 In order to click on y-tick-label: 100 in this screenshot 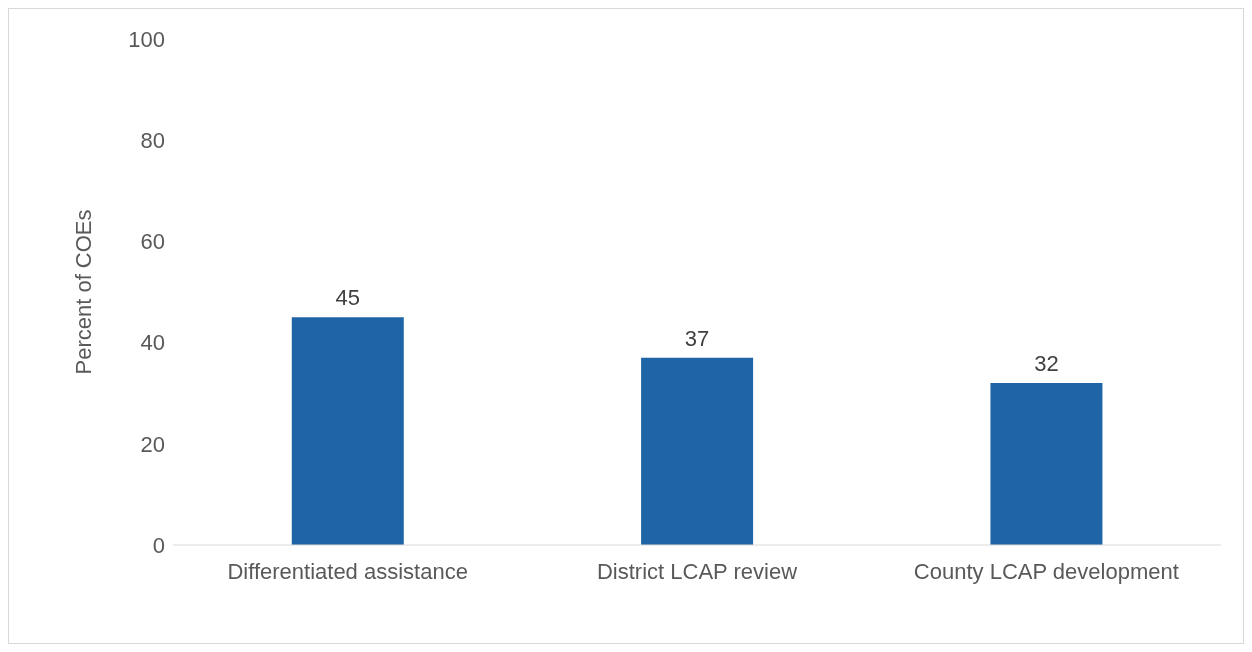, I will do `click(146, 39)`.